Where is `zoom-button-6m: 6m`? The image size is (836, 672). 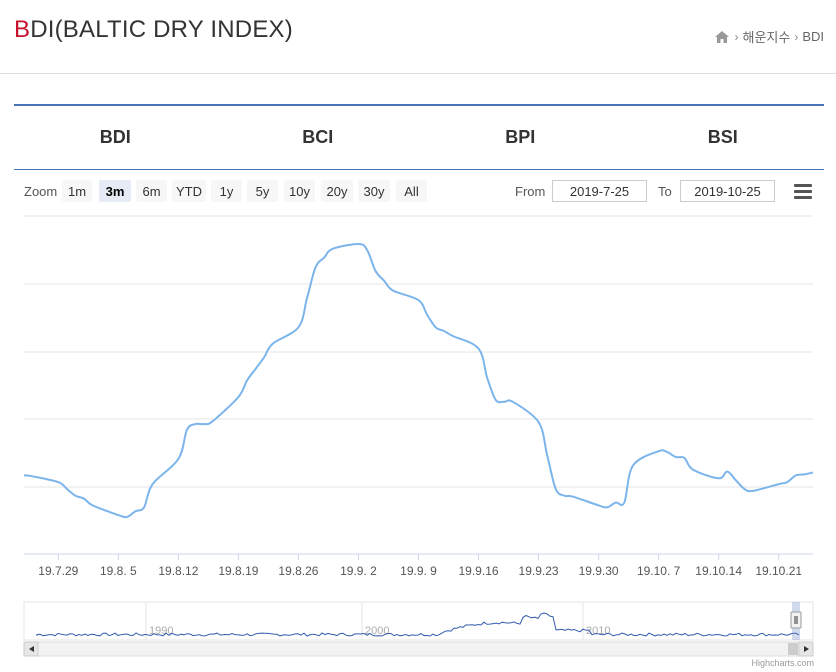 zoom-button-6m: 6m is located at coordinates (151, 191).